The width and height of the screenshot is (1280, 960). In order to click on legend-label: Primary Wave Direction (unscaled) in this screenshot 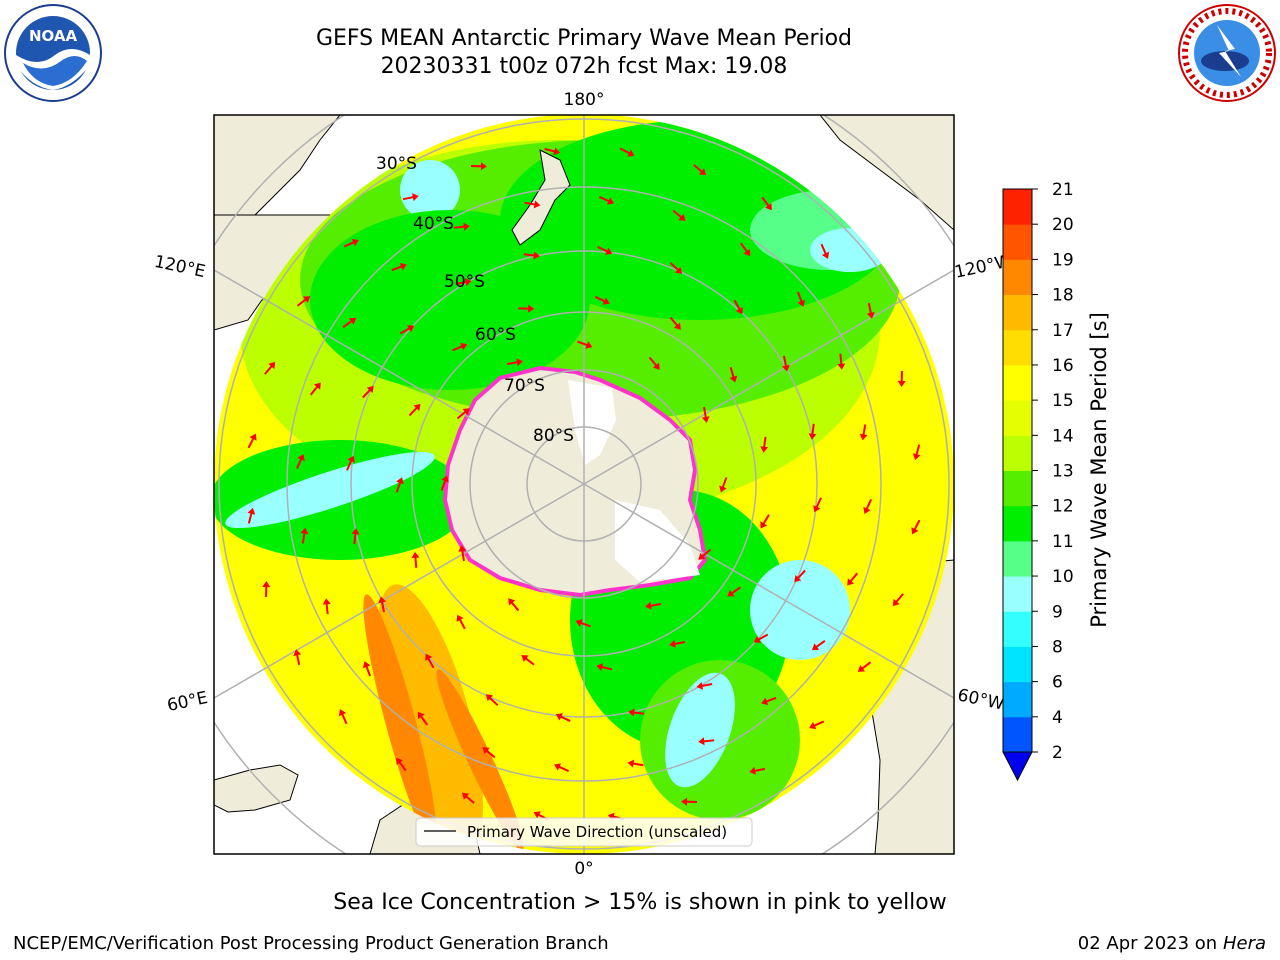, I will do `click(597, 832)`.